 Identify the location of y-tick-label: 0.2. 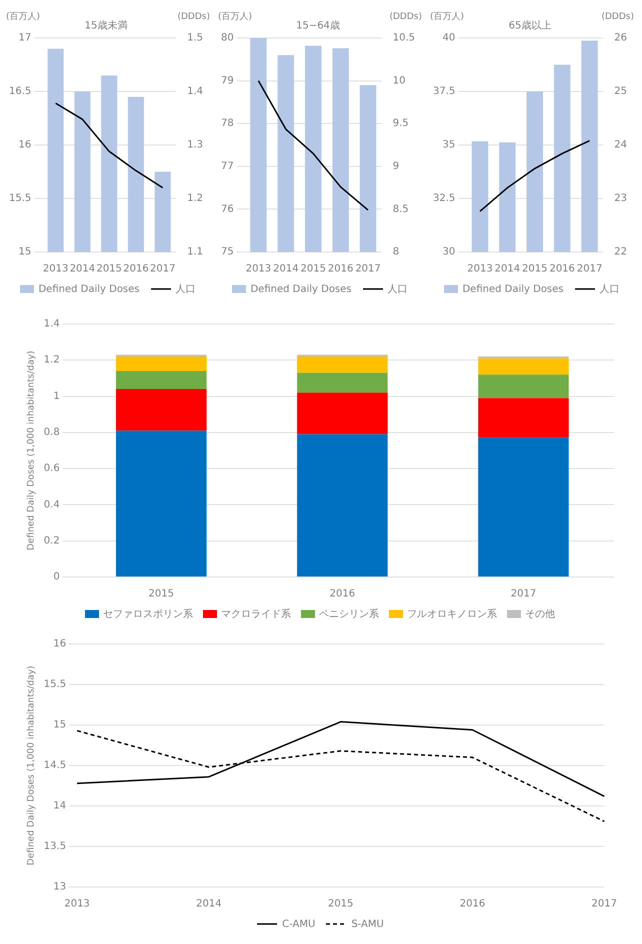
(52, 540).